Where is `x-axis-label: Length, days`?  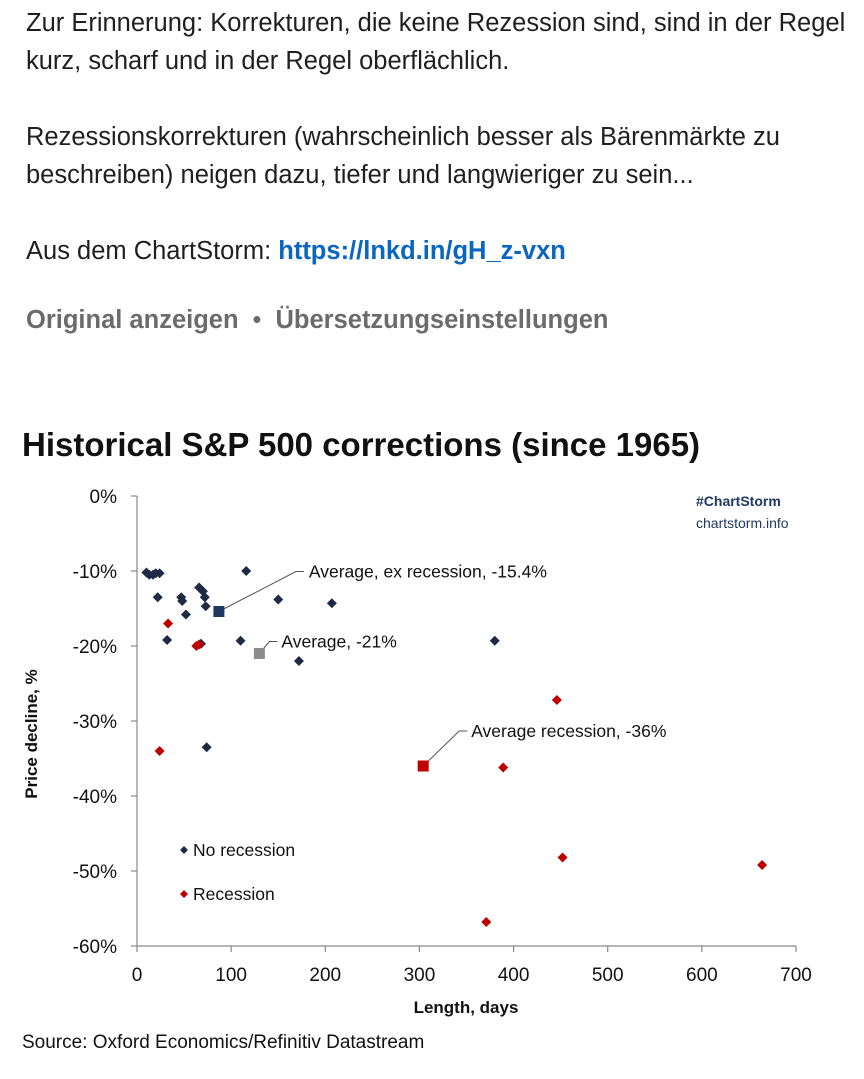 x-axis-label: Length, days is located at coordinates (466, 1007).